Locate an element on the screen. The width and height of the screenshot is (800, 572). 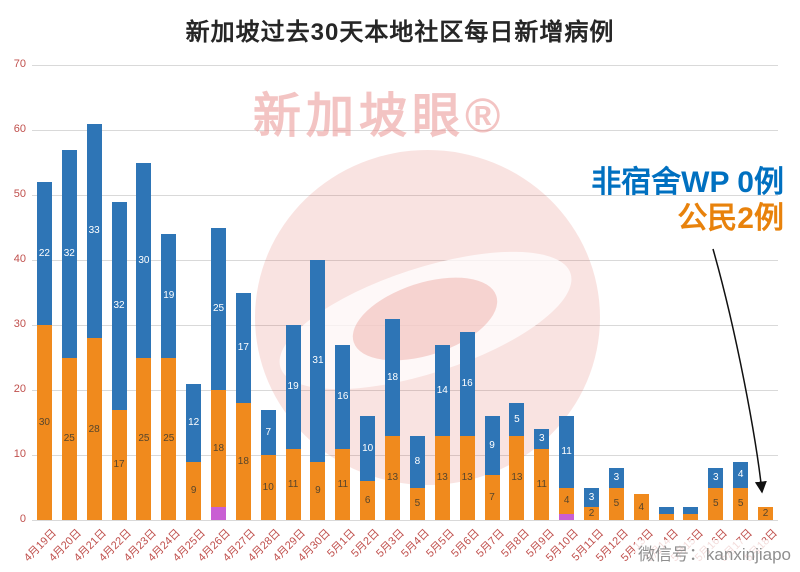
annotation-block: 非宿舍WP 0例 公民2例 is located at coordinates (687, 201).